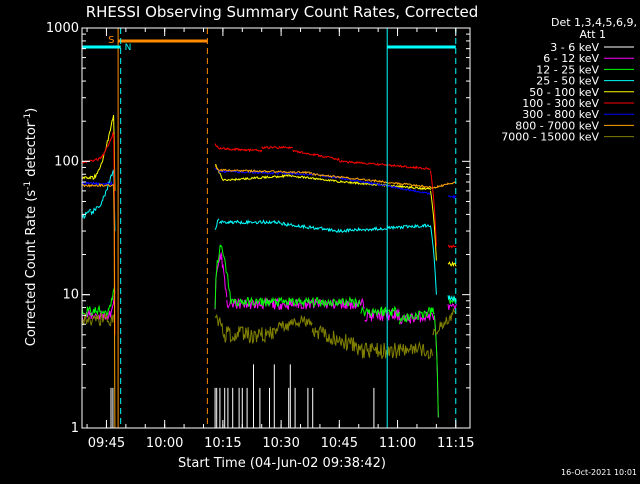  I want to click on legend-entry-label: 6 - 12 keV, so click(571, 58).